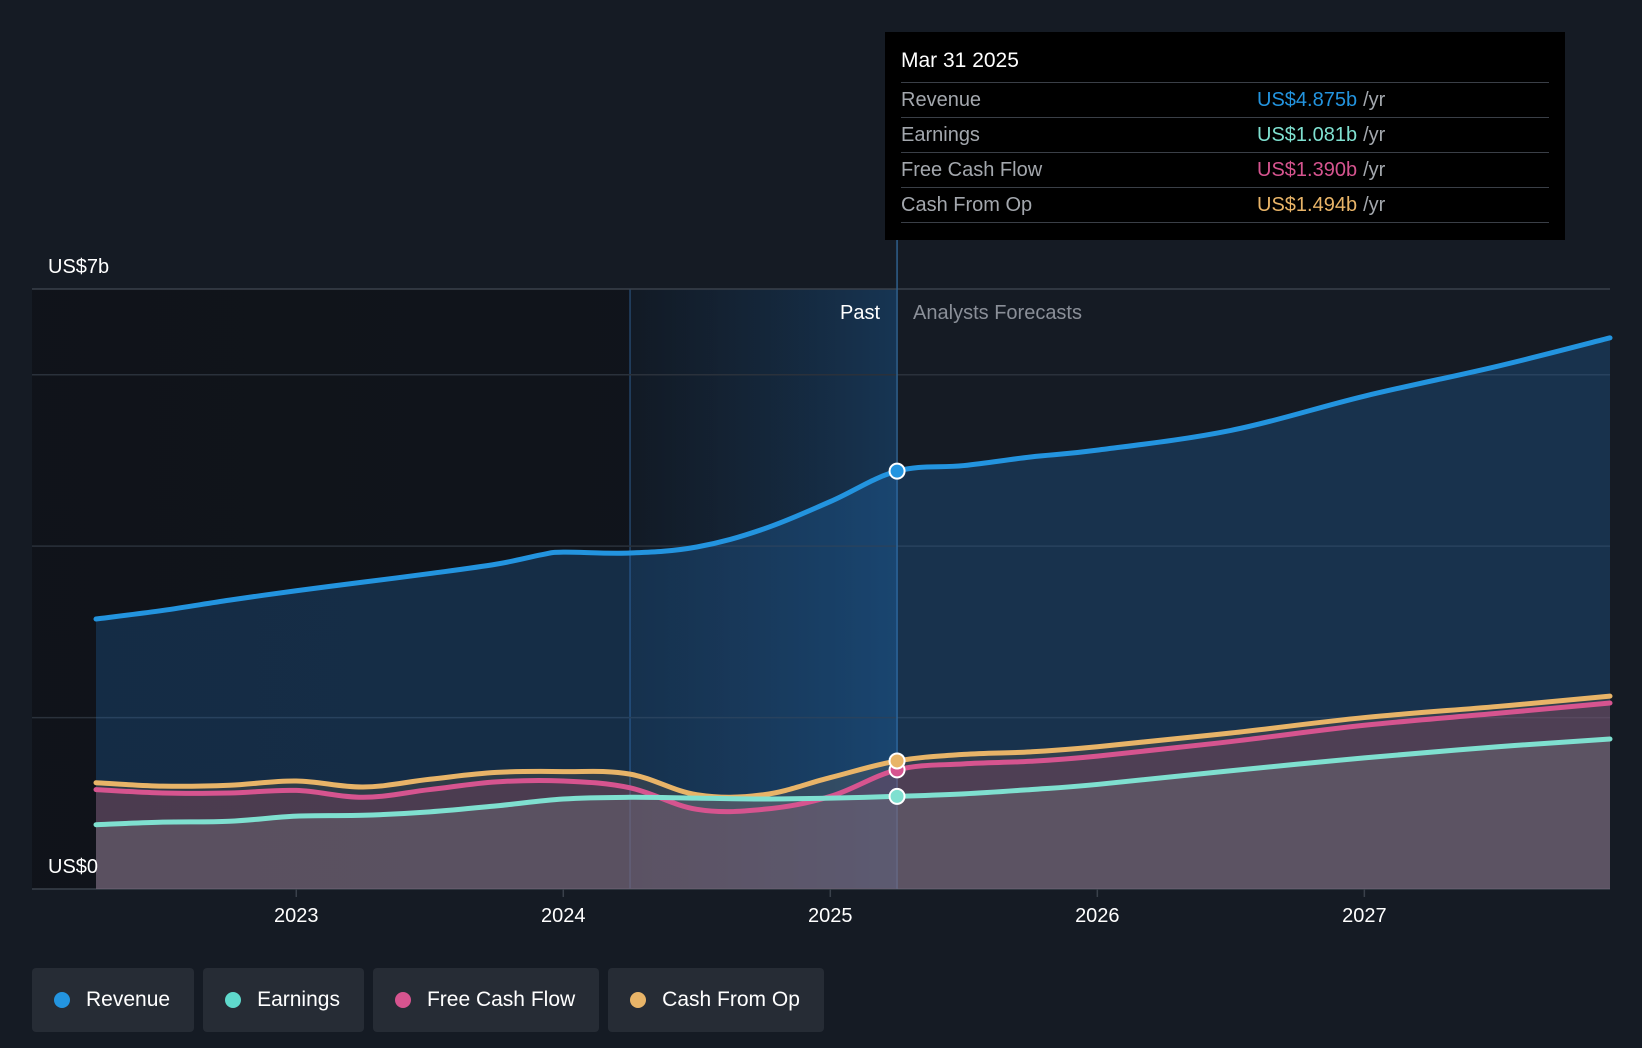 This screenshot has height=1048, width=1642. I want to click on cash-from-op-marker, so click(897, 761).